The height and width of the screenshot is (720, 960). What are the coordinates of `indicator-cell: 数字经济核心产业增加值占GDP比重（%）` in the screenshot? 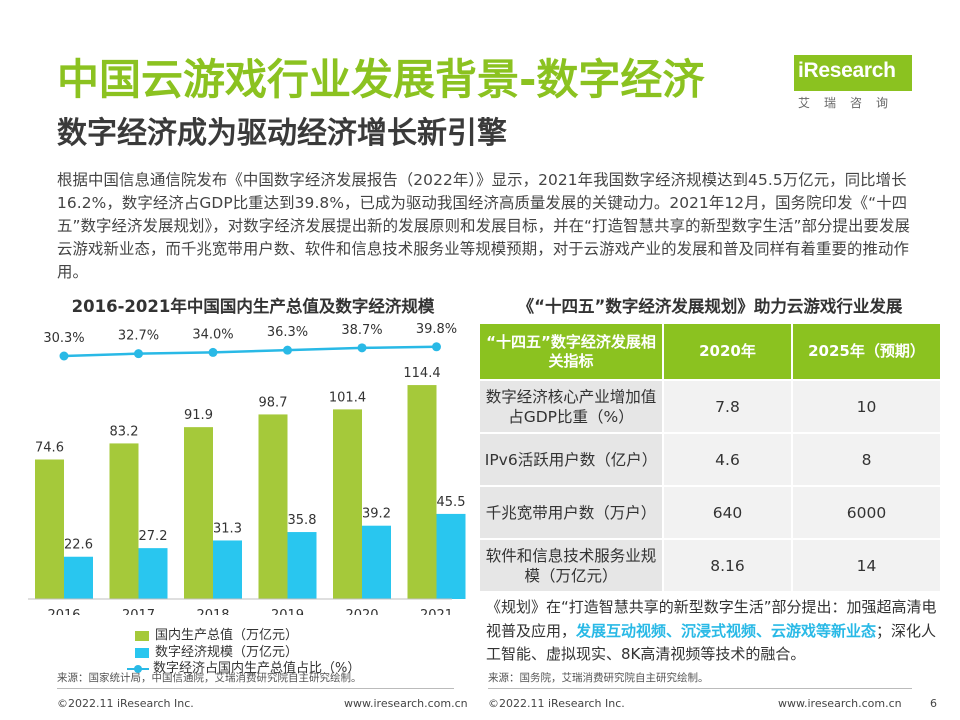 It's located at (572, 407).